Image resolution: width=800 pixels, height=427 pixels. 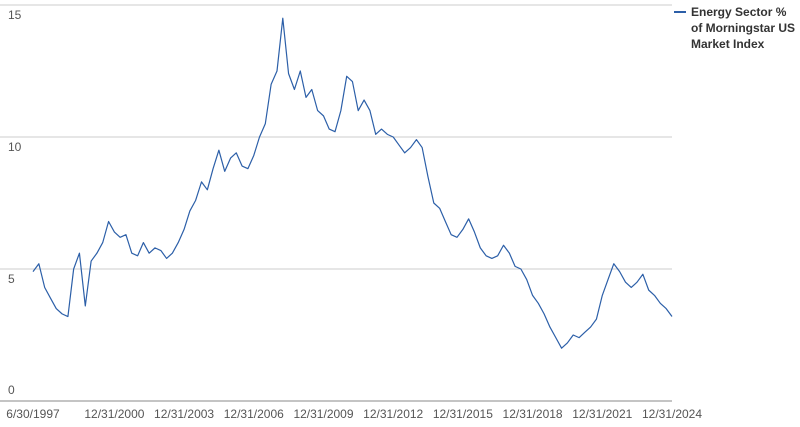 What do you see at coordinates (15, 147) in the screenshot?
I see `y-tick-label: 10` at bounding box center [15, 147].